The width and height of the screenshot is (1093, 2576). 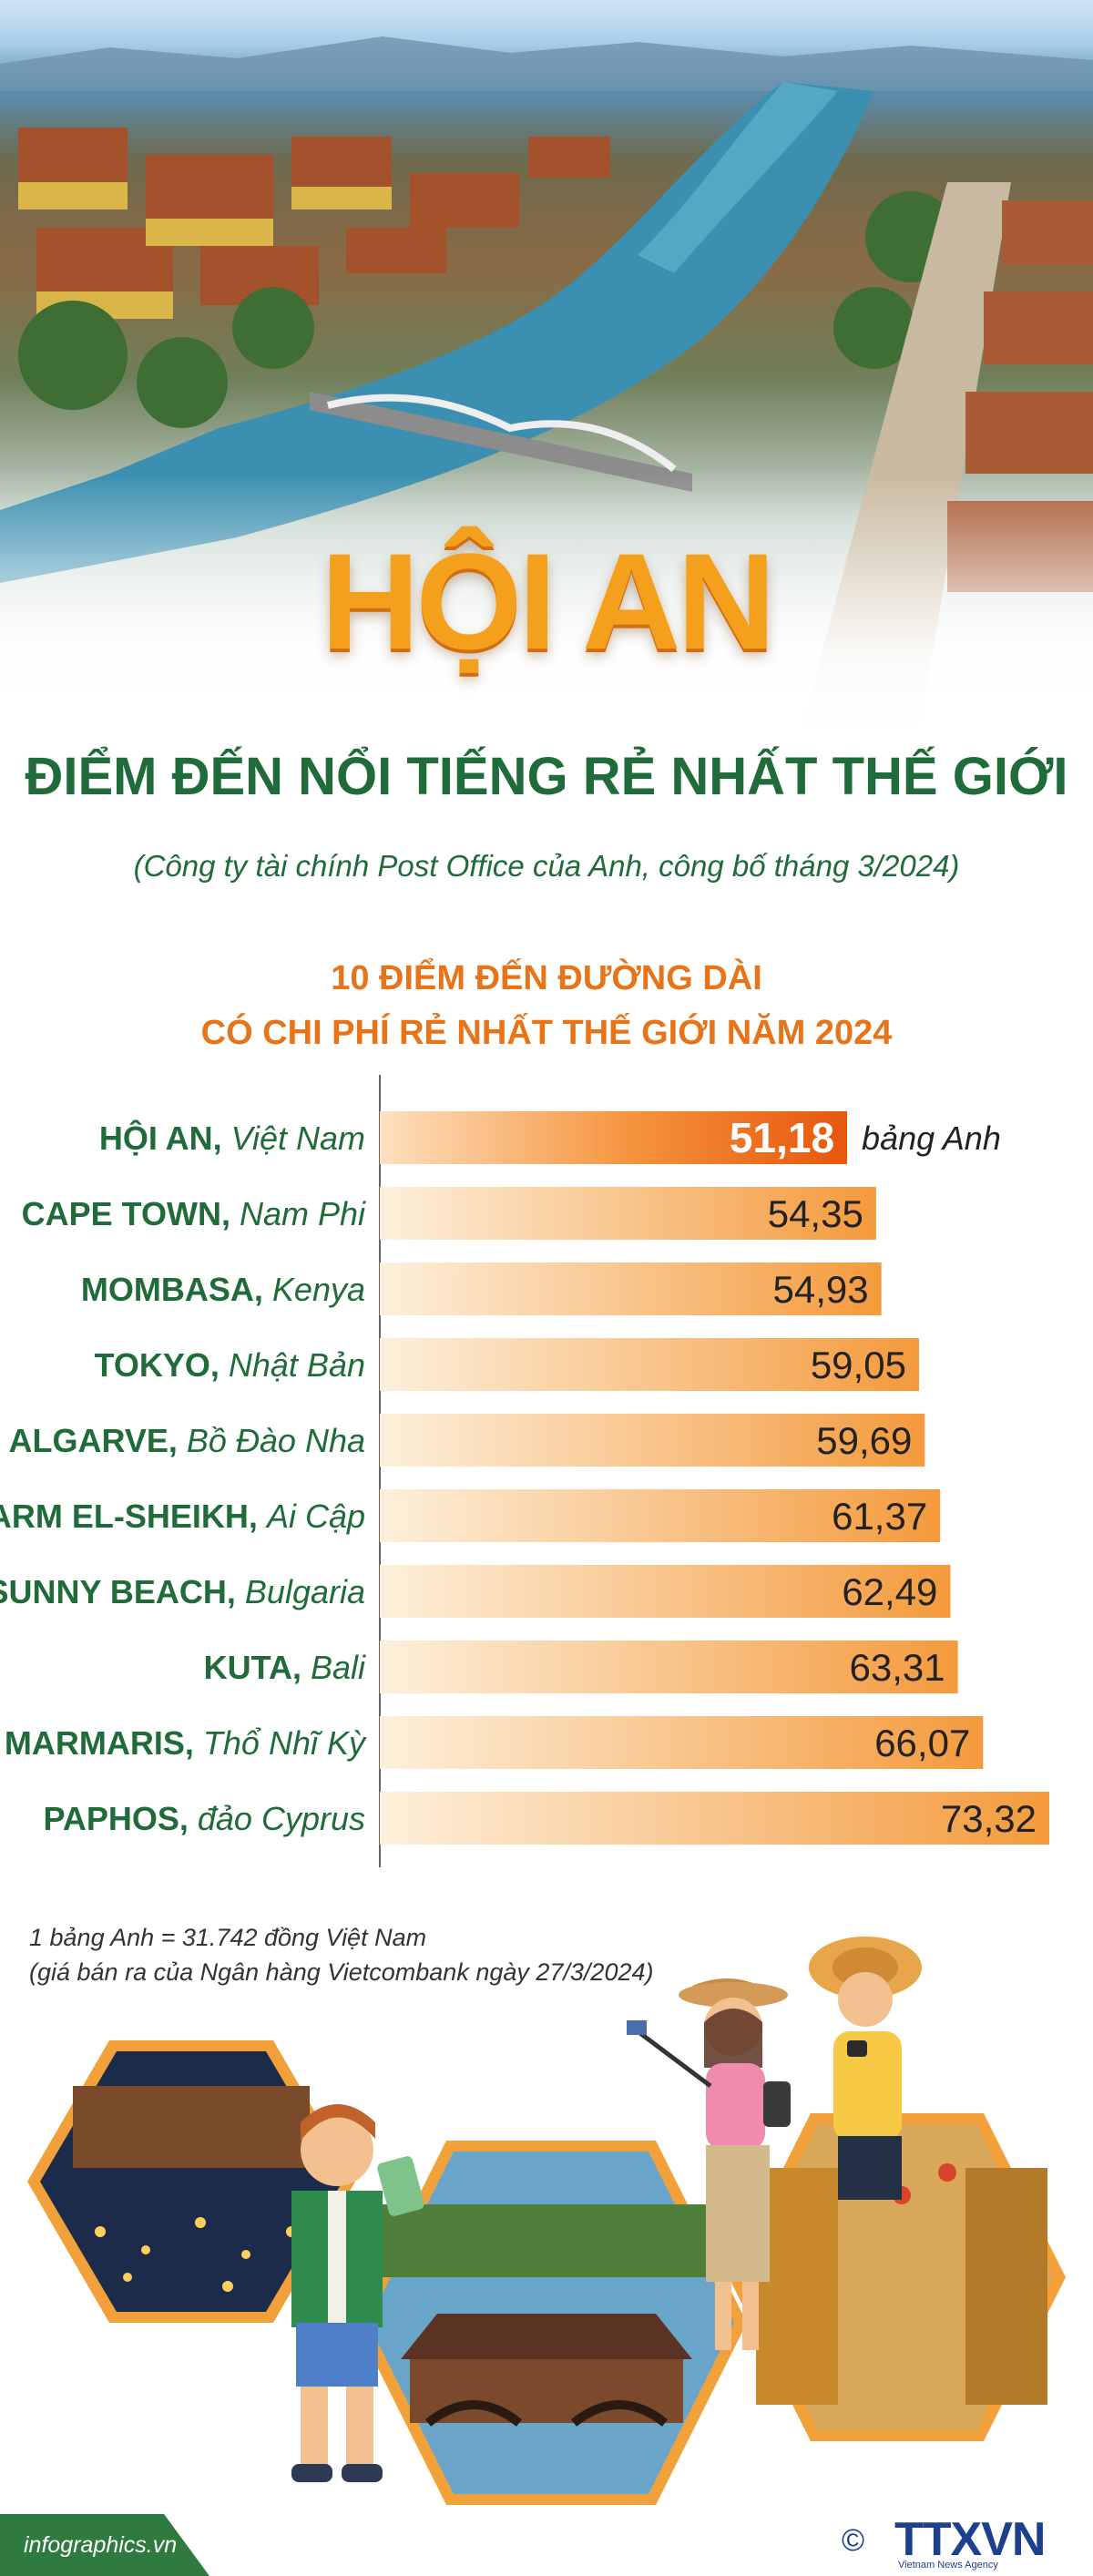 What do you see at coordinates (989, 1818) in the screenshot?
I see `value-label-10: 73,32` at bounding box center [989, 1818].